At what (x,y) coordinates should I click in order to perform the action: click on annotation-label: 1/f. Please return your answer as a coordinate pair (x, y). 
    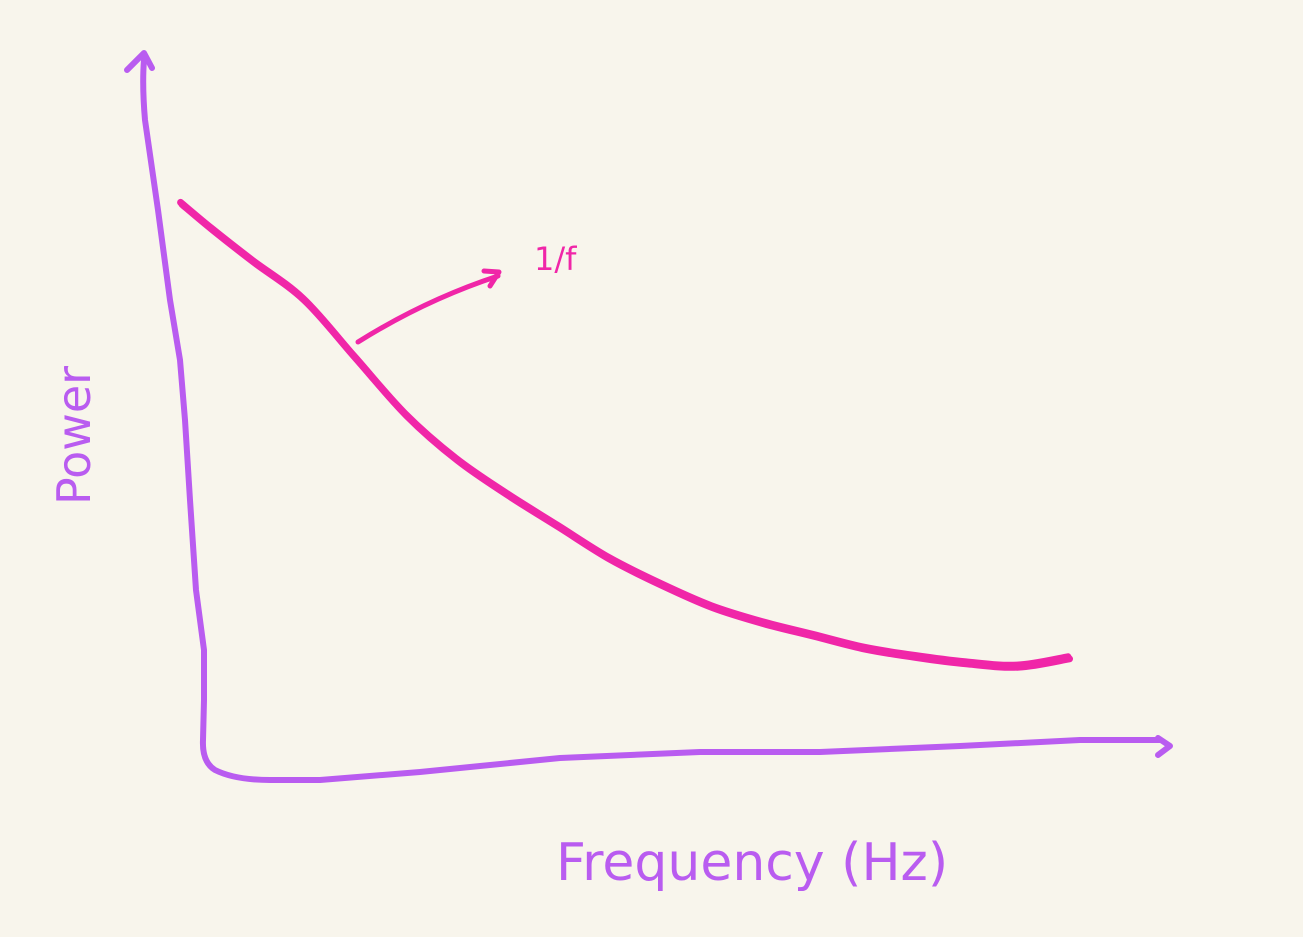
    Looking at the image, I should click on (555, 259).